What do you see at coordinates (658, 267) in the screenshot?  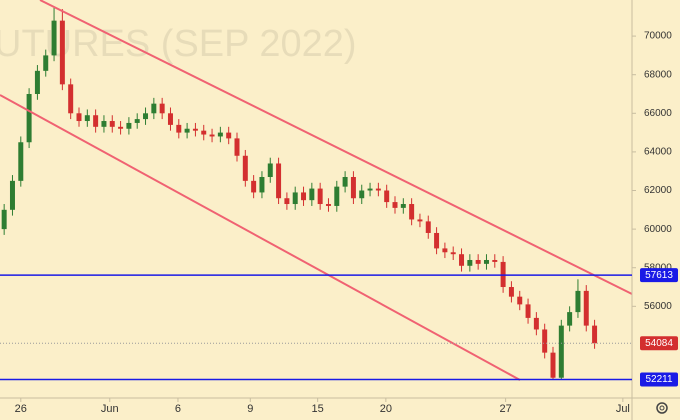 I see `y-tick-label: 58000` at bounding box center [658, 267].